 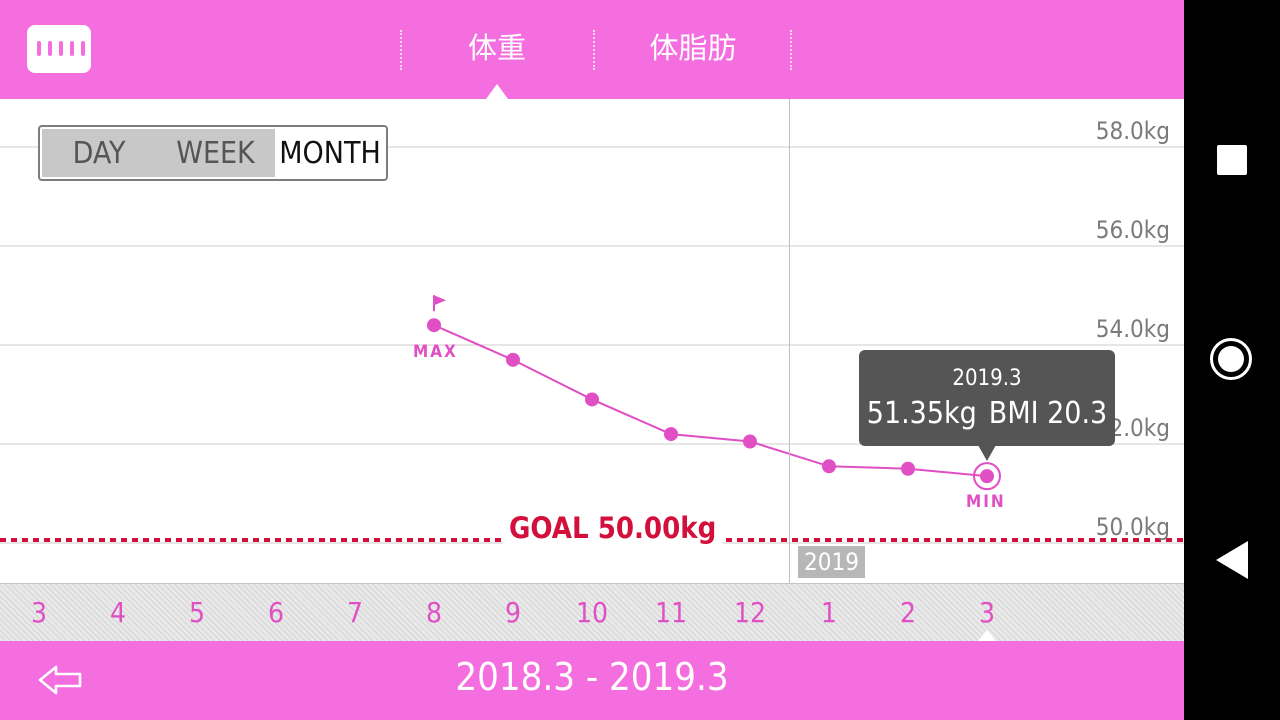 I want to click on selected-tab-indicator, so click(x=497, y=91).